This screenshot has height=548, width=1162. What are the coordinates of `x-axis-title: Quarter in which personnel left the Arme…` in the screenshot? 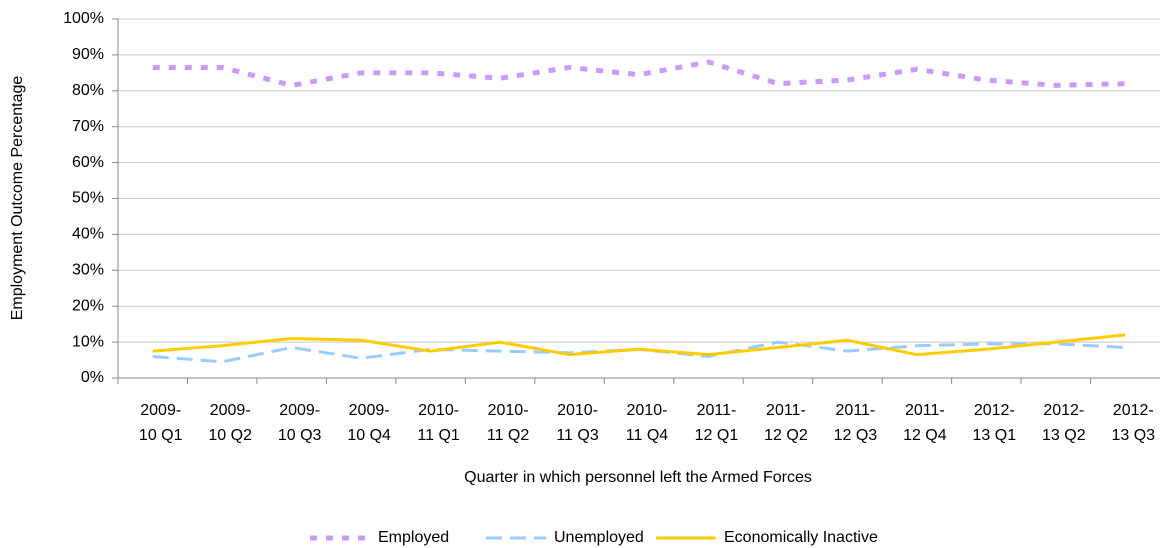 It's located at (638, 477).